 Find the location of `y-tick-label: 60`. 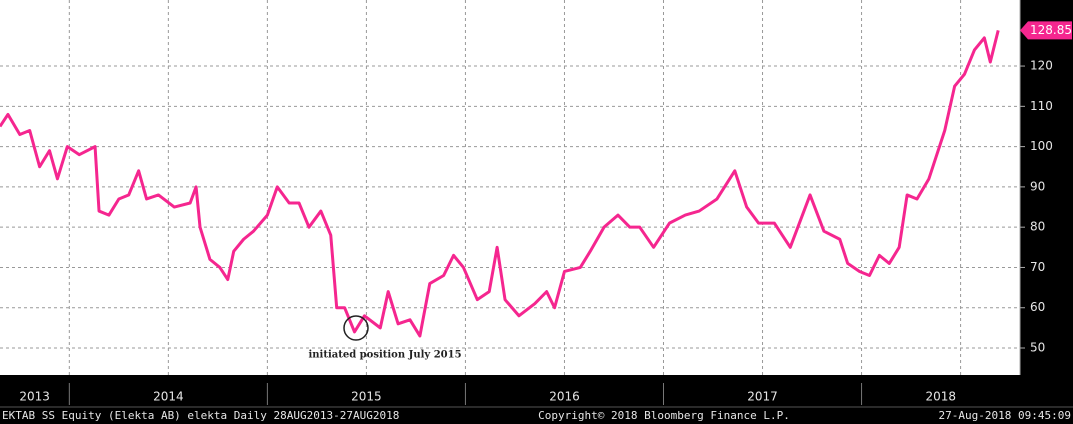

y-tick-label: 60 is located at coordinates (1037, 307).